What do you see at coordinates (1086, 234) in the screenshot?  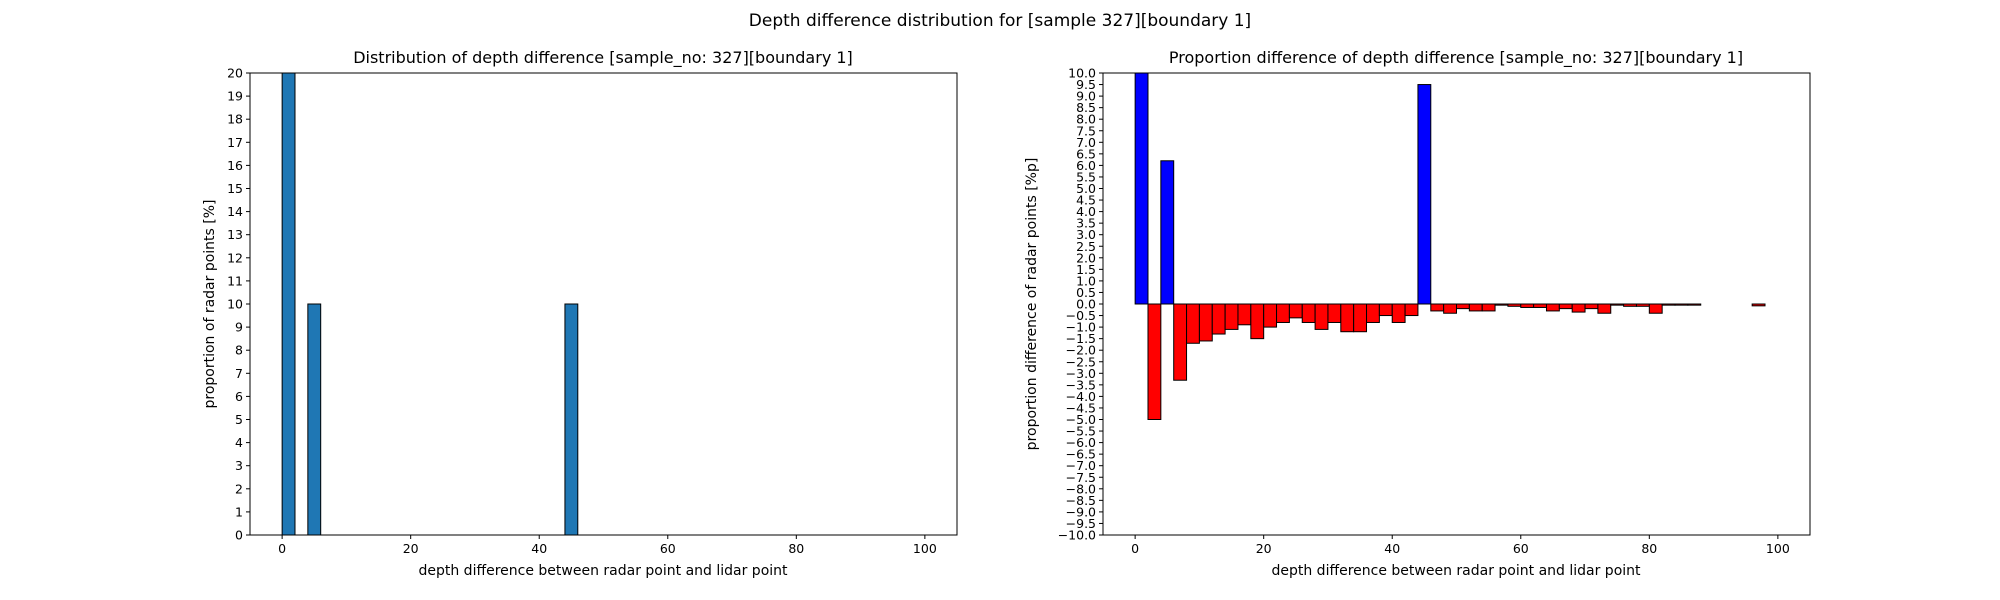 I see `right-chart-ytick-label: 3.0` at bounding box center [1086, 234].